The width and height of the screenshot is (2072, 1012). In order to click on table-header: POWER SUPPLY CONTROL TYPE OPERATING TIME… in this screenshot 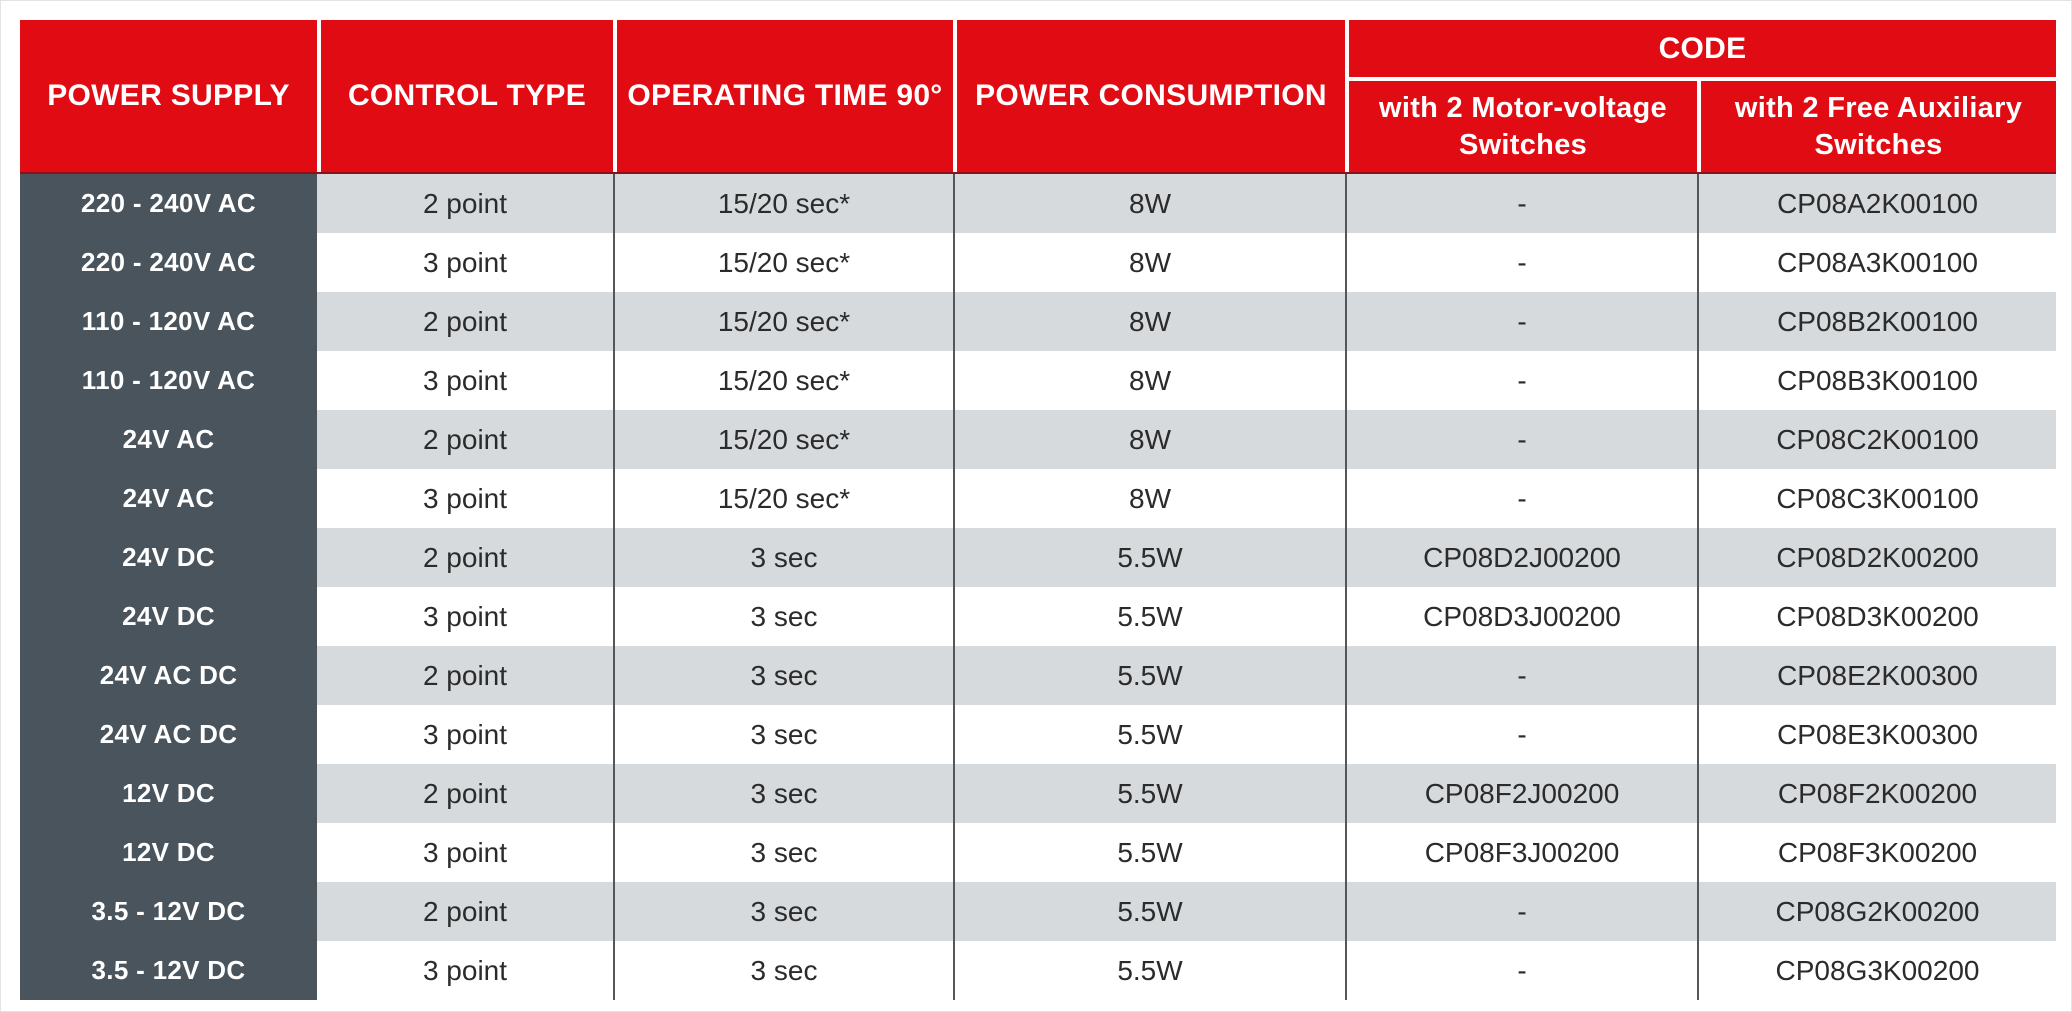, I will do `click(1038, 96)`.